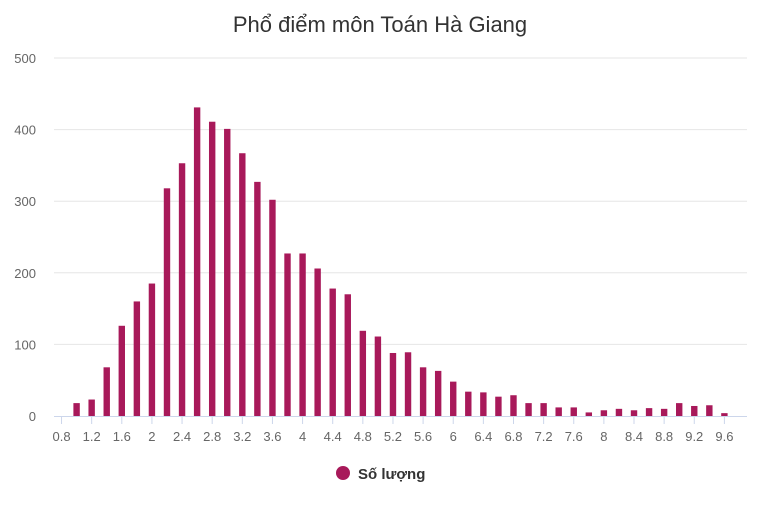 Image resolution: width=760 pixels, height=507 pixels. What do you see at coordinates (513, 436) in the screenshot?
I see `x-tick-label: 6.8` at bounding box center [513, 436].